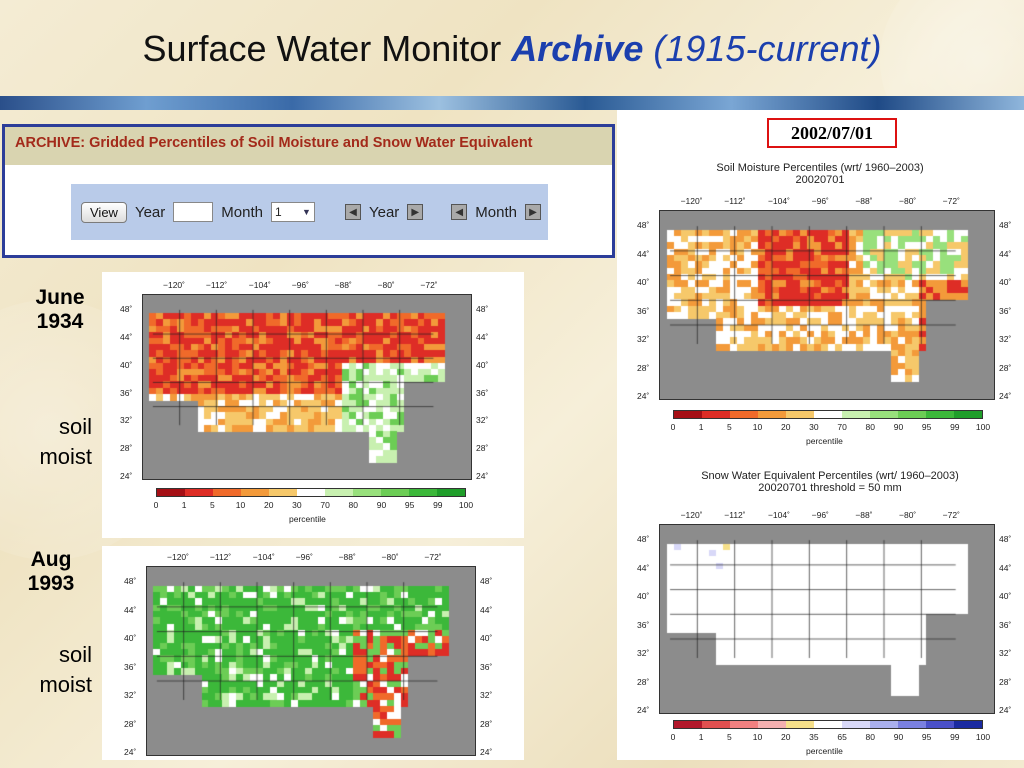 This screenshot has width=1024, height=768. I want to click on month-select: 1 ▼, so click(292, 212).